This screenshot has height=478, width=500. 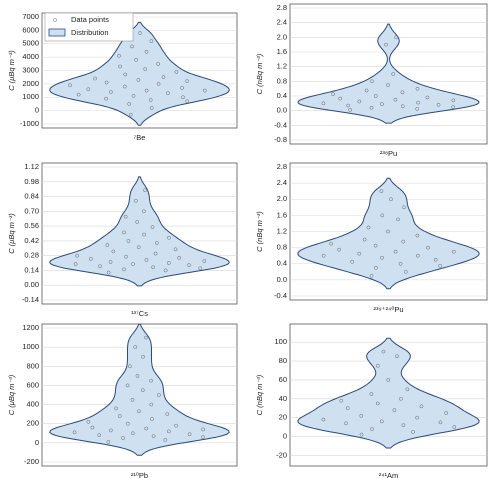 What do you see at coordinates (32, 423) in the screenshot?
I see `y-tick-label: 200` at bounding box center [32, 423].